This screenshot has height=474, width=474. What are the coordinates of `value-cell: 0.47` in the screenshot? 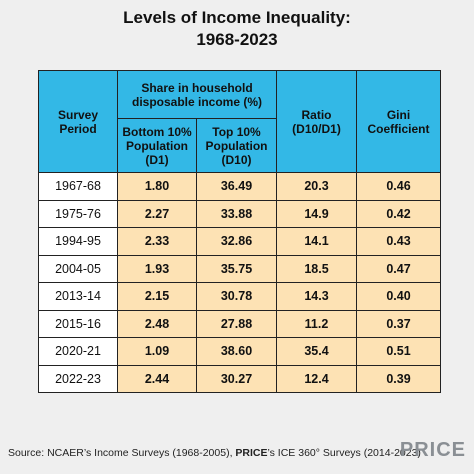 It's located at (398, 268).